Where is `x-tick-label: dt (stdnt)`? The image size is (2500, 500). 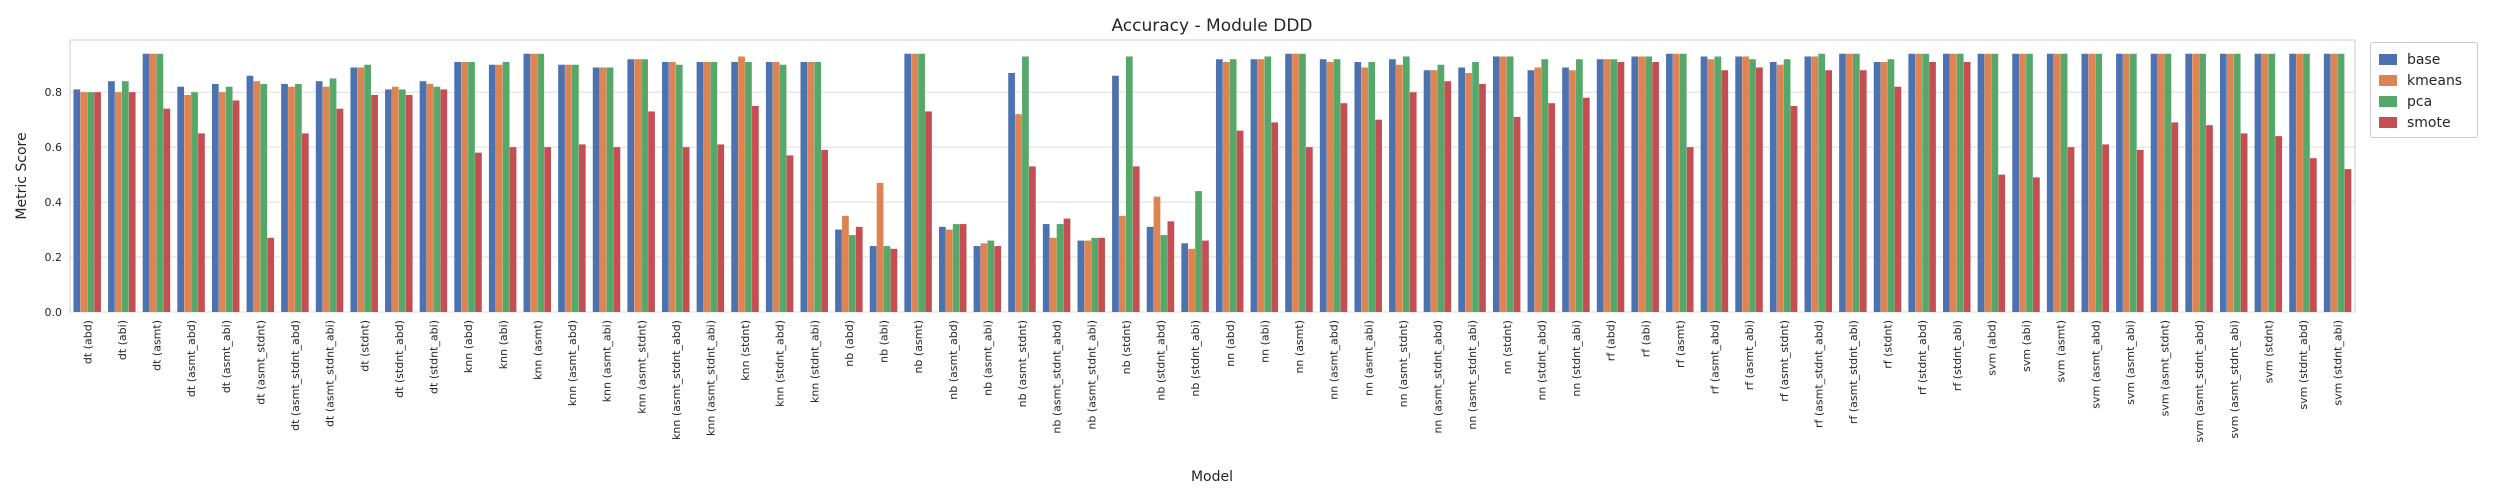 x-tick-label: dt (stdnt) is located at coordinates (364, 346).